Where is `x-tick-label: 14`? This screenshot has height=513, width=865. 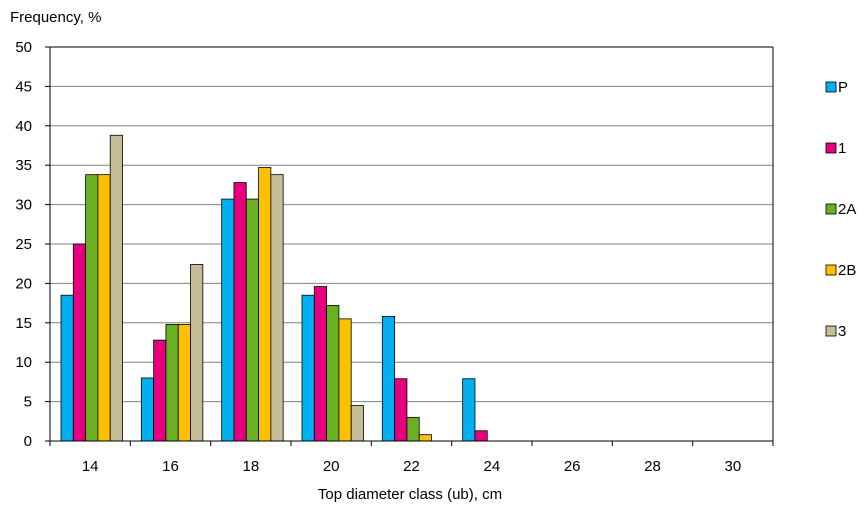
x-tick-label: 14 is located at coordinates (90, 466).